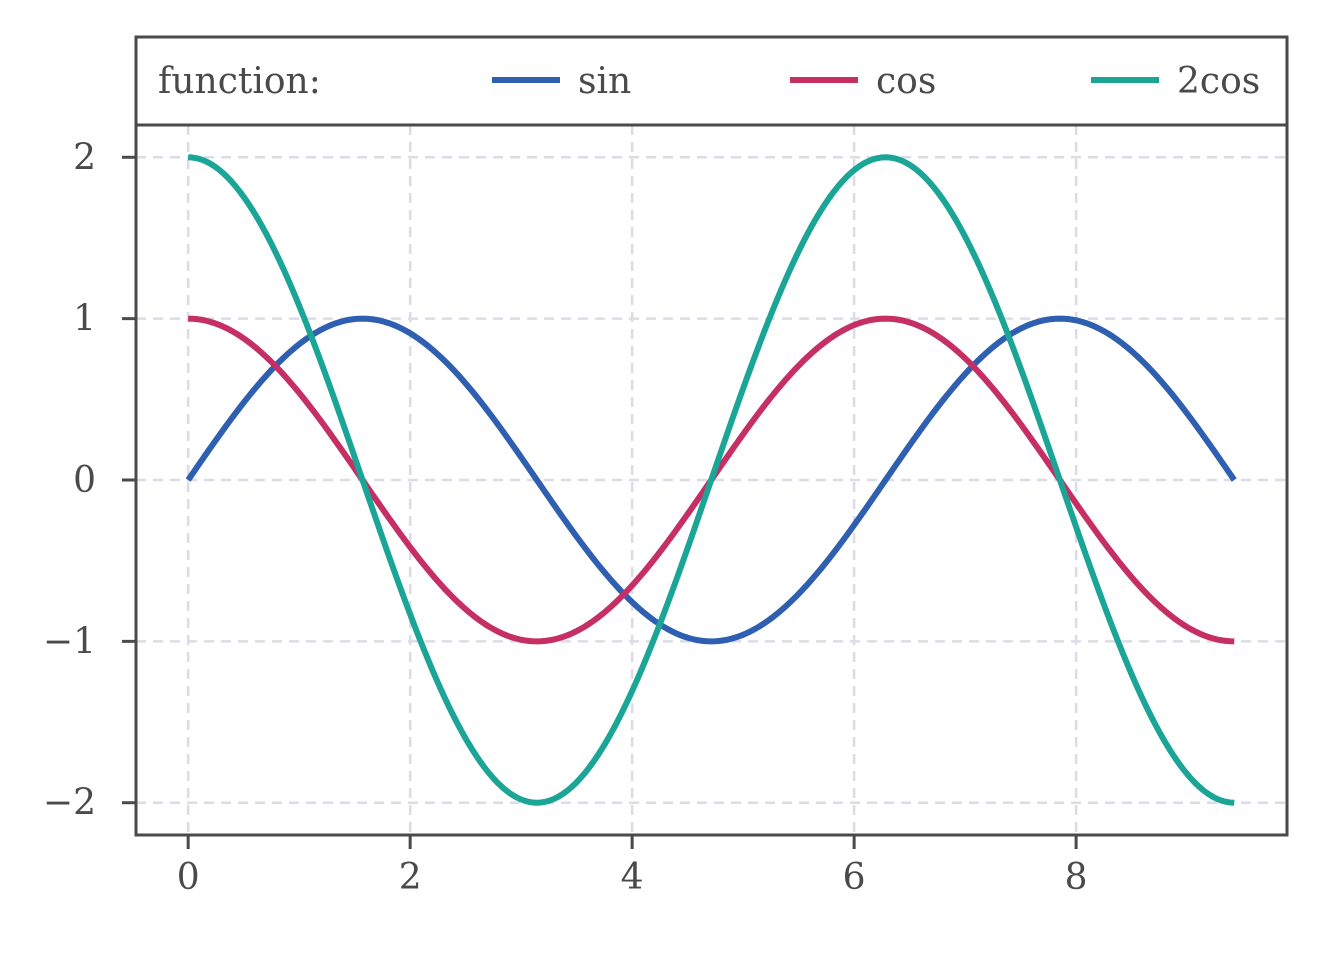 The height and width of the screenshot is (957, 1326). I want to click on legend-label-sin: sin, so click(604, 81).